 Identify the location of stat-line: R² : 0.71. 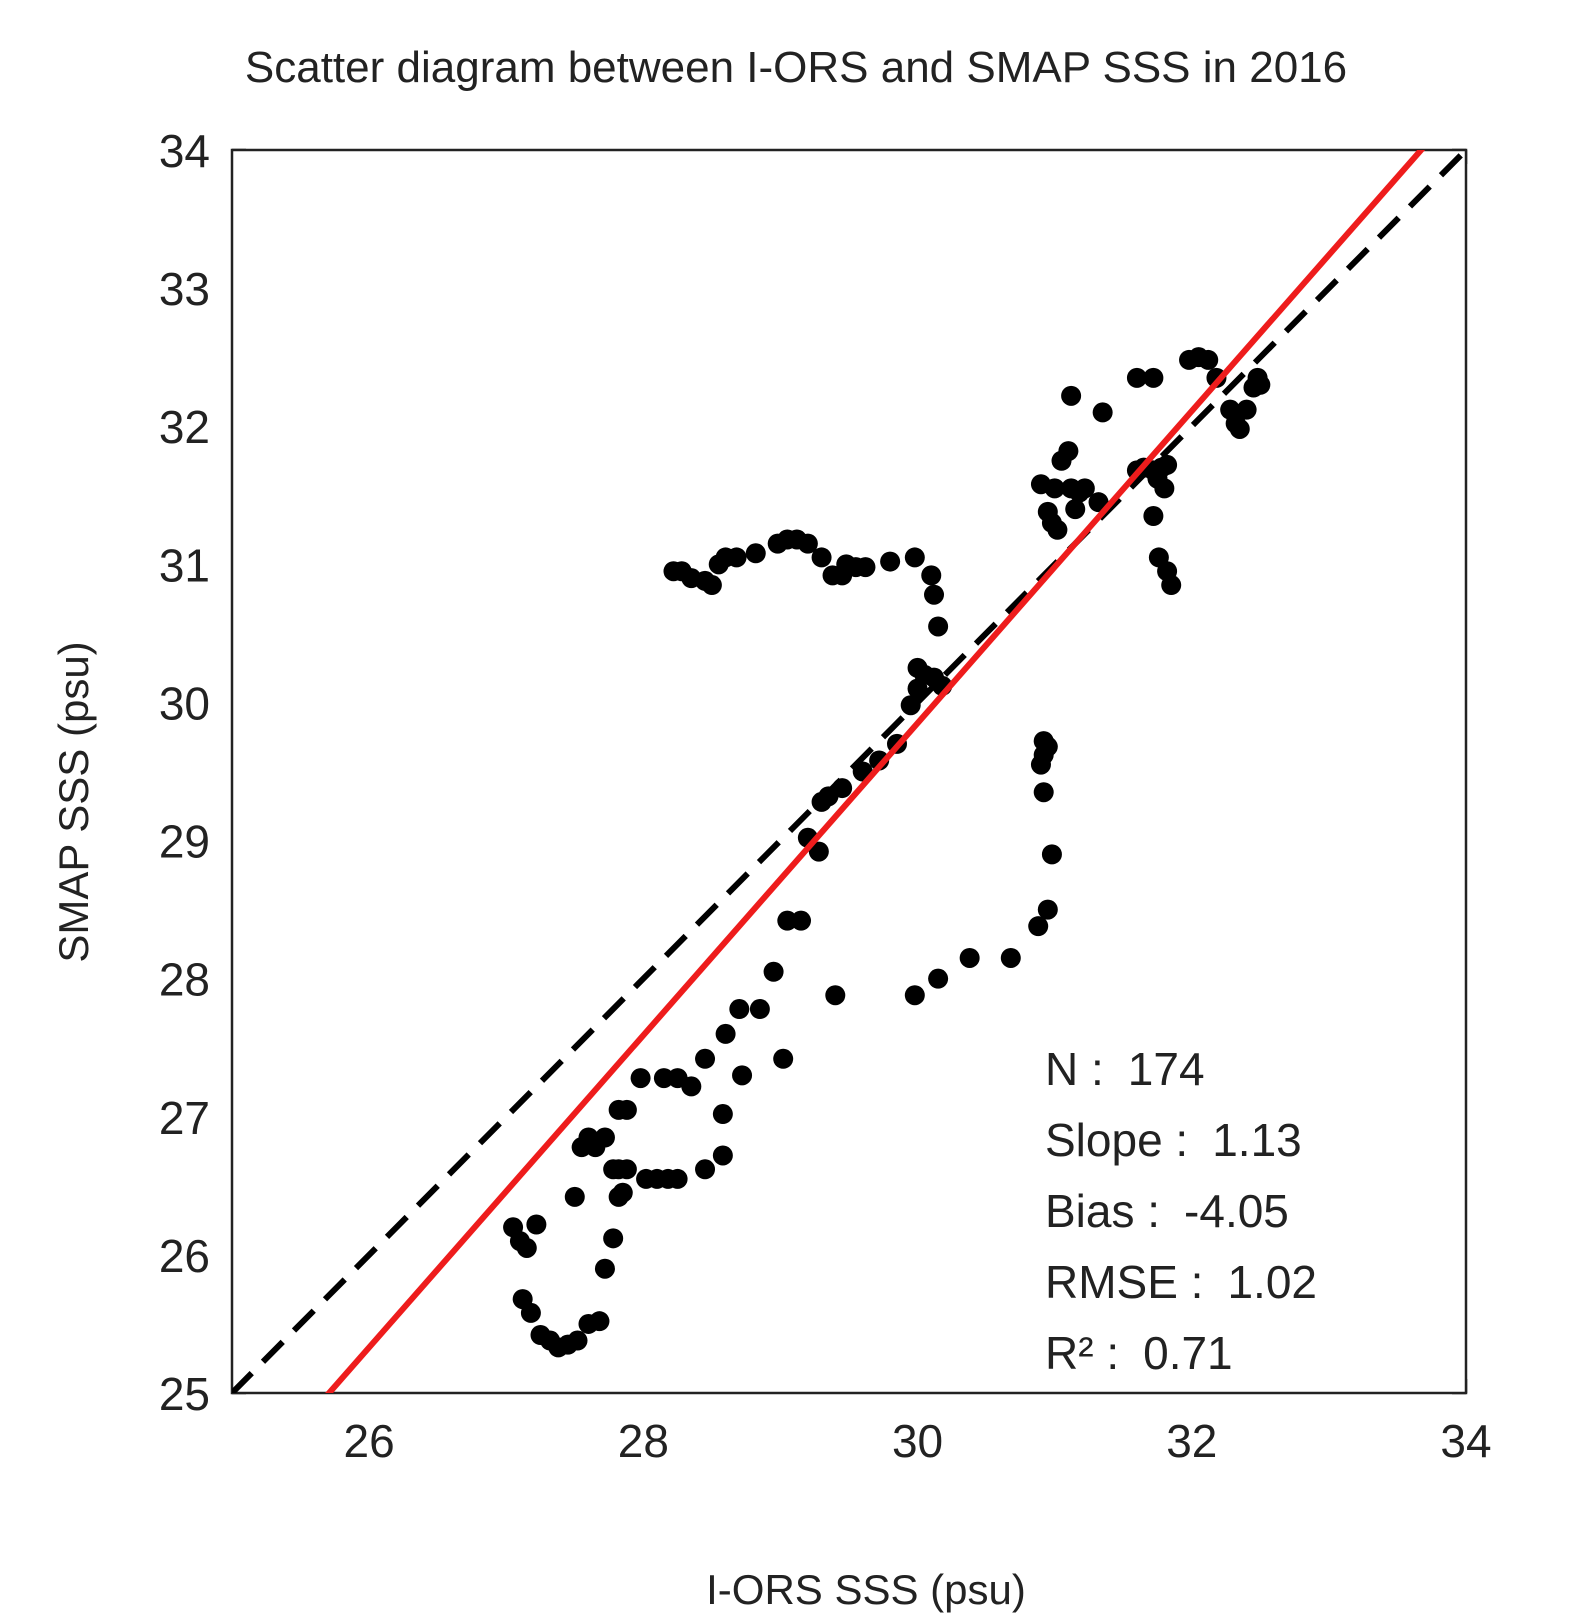
(1139, 1353).